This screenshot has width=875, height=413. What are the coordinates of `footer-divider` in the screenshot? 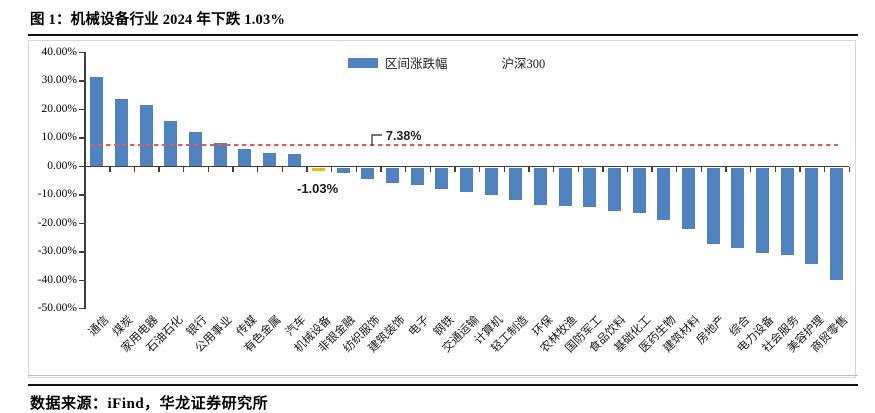 It's located at (443, 385).